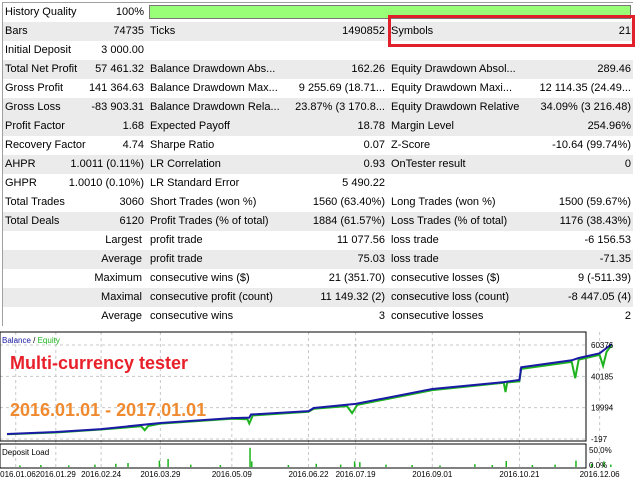 The width and height of the screenshot is (640, 480). What do you see at coordinates (101, 474) in the screenshot?
I see `x-tick-label: 2016.02.24` at bounding box center [101, 474].